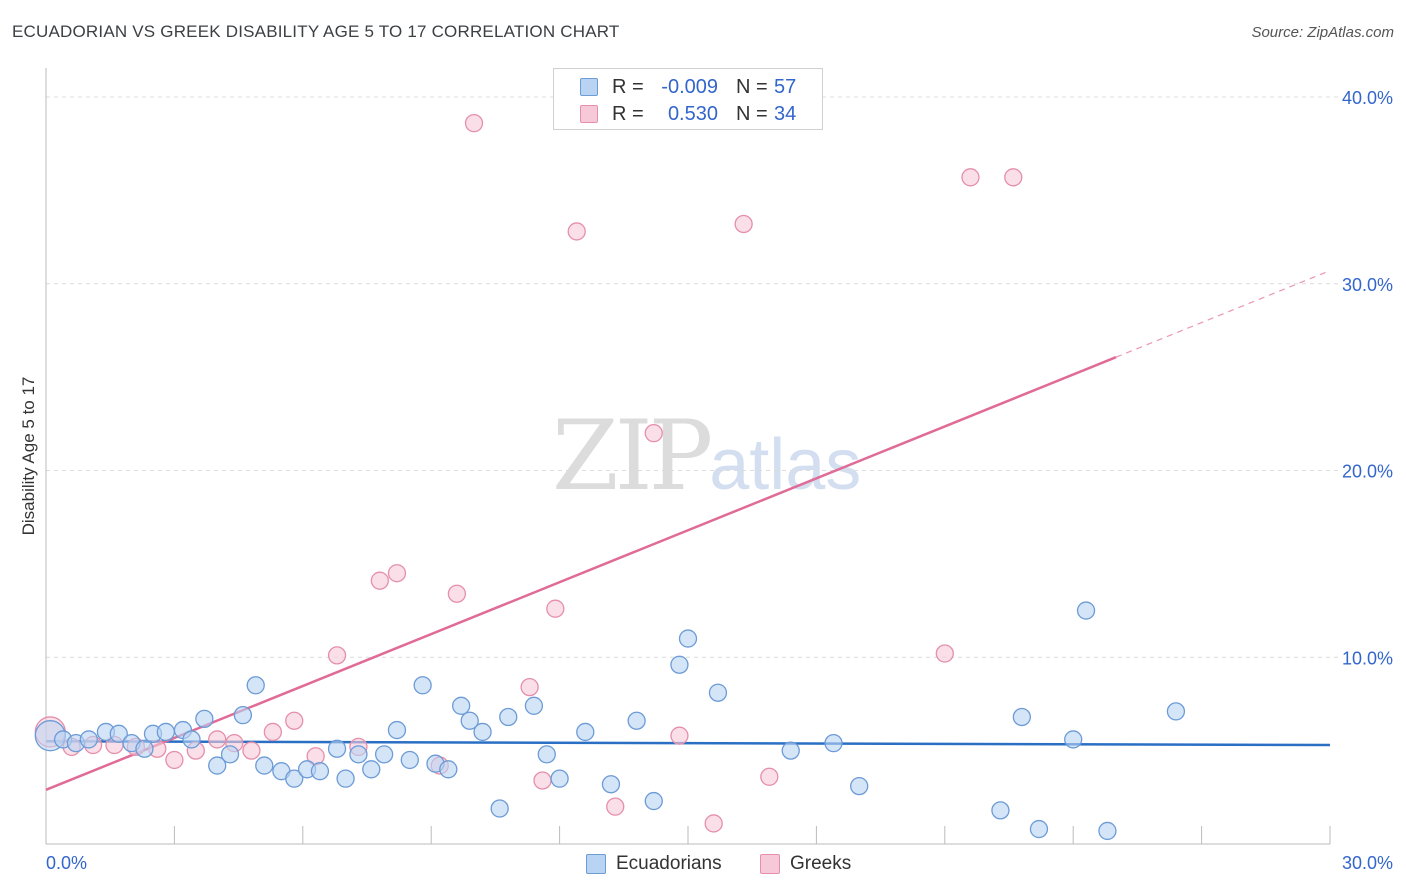  Describe the element at coordinates (1367, 658) in the screenshot. I see `y-tick-label: 10.0%` at that location.